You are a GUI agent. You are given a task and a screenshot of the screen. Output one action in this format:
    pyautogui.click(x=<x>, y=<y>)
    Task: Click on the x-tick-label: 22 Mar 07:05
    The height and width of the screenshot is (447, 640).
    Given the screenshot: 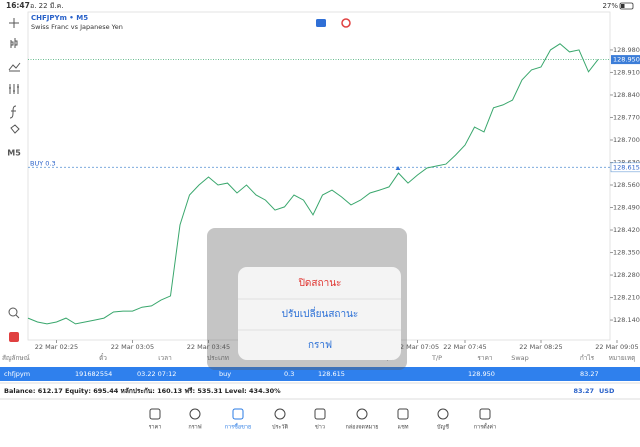 What is the action you would take?
    pyautogui.click(x=417, y=347)
    